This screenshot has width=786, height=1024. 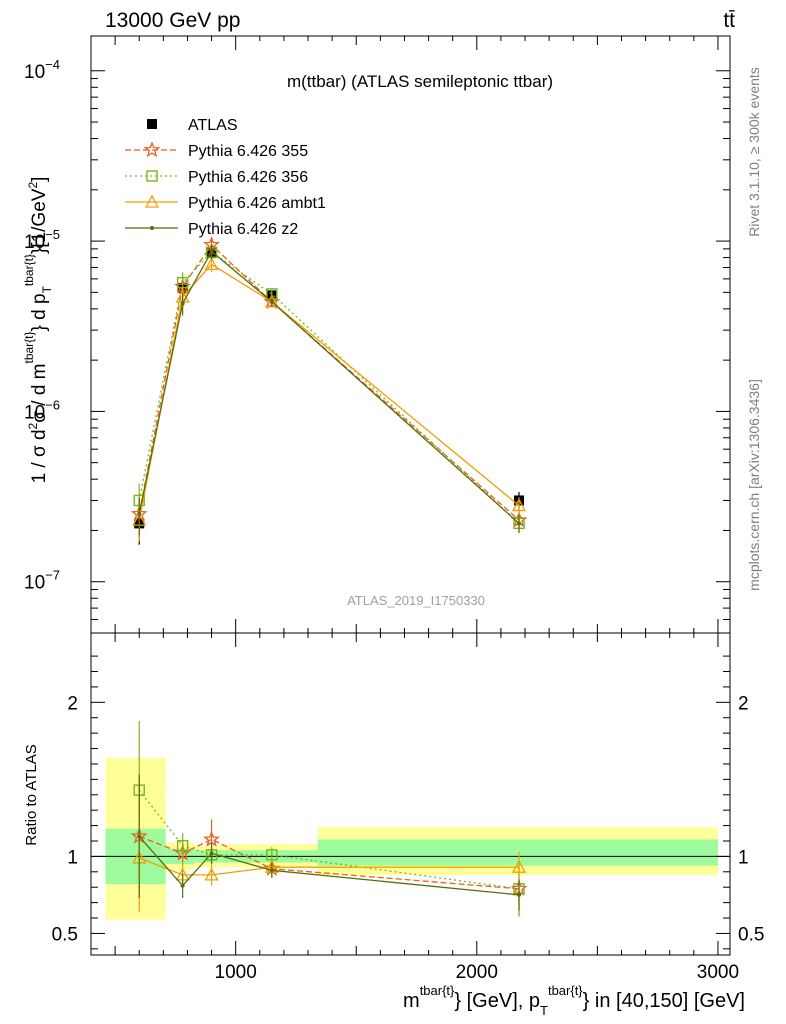 What do you see at coordinates (743, 703) in the screenshot?
I see `ratio-y-tick-label-right: 2` at bounding box center [743, 703].